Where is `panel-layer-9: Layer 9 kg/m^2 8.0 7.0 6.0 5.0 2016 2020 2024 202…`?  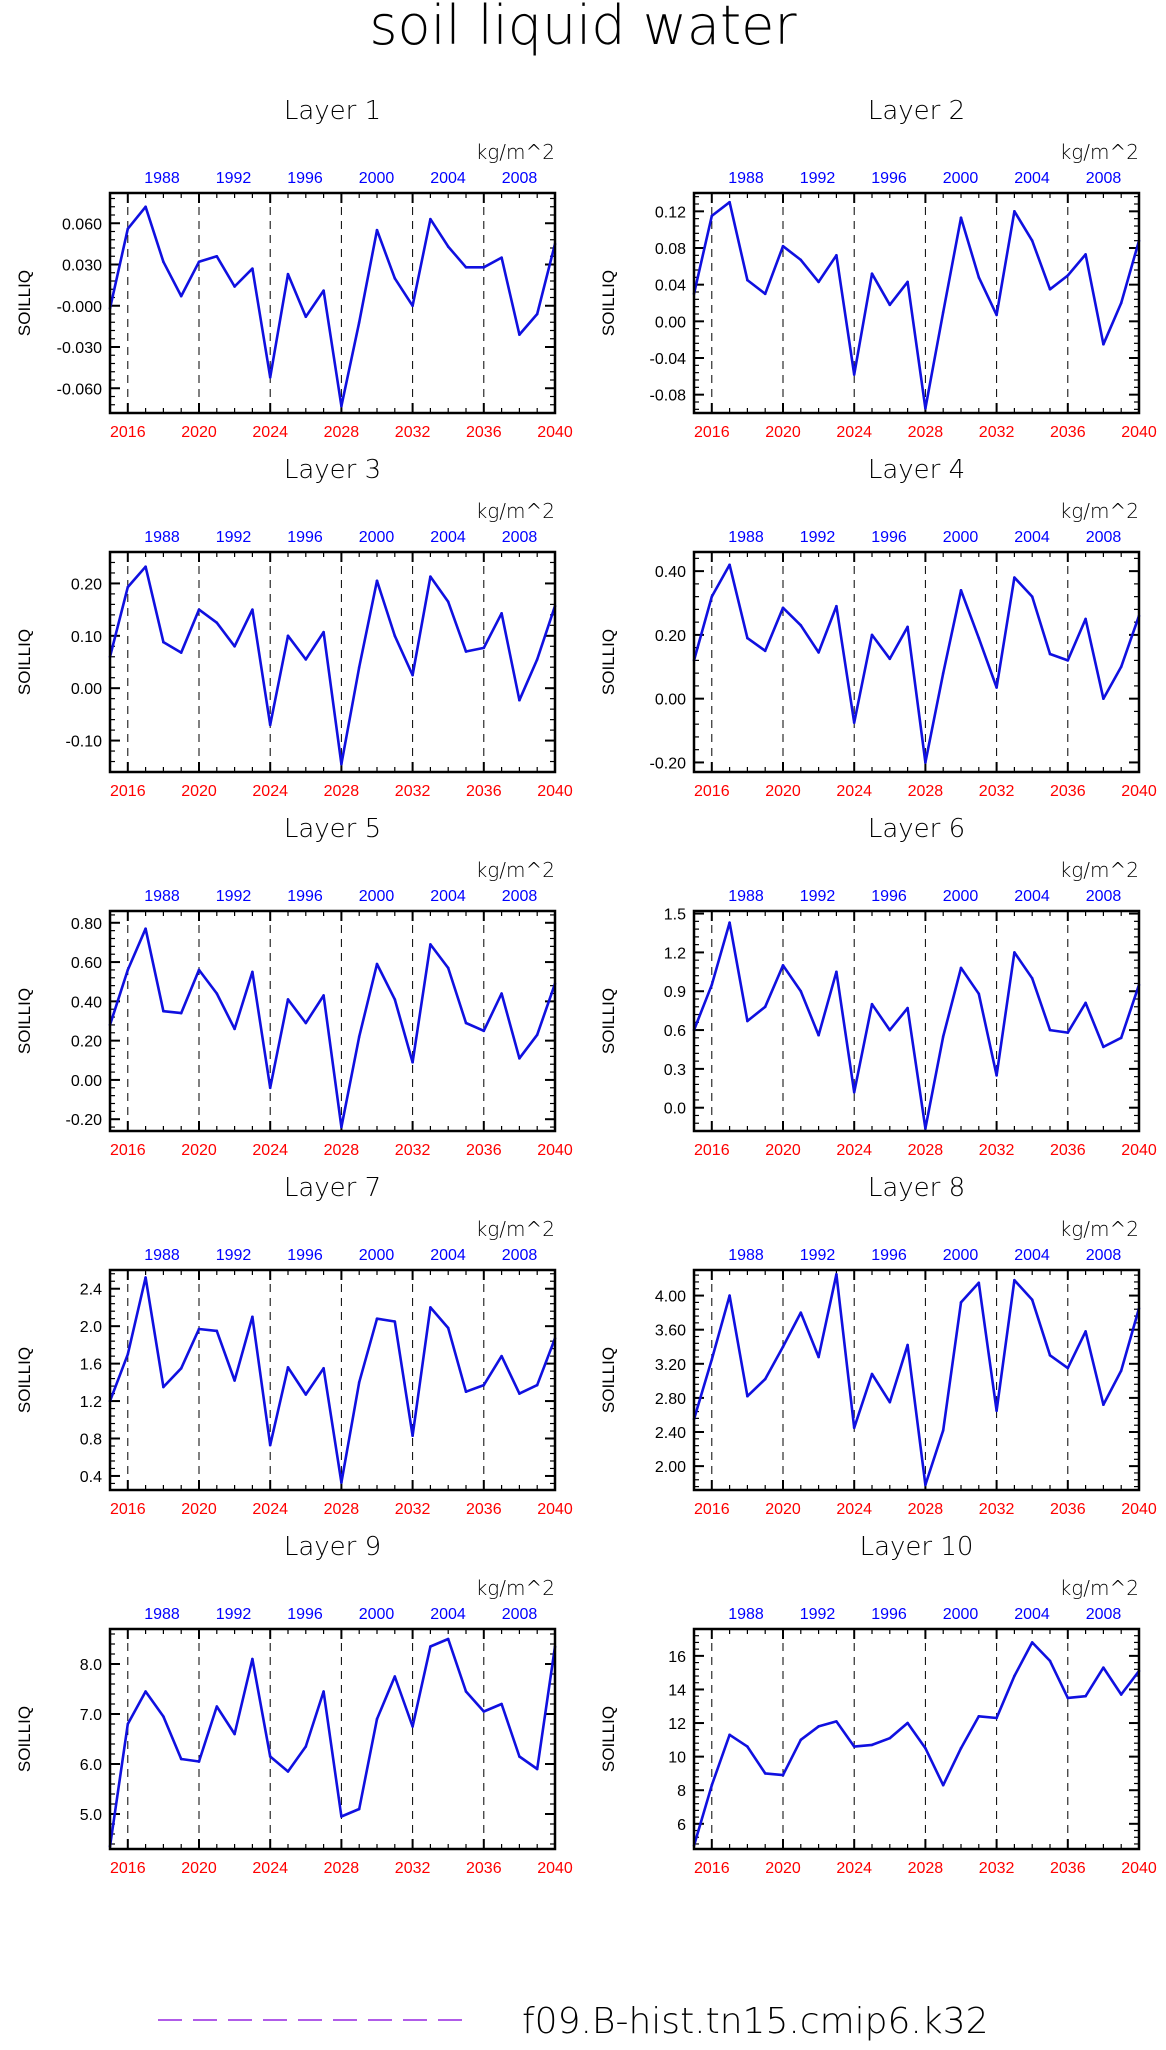 panel-layer-9: Layer 9 kg/m^2 8.0 7.0 6.0 5.0 2016 2020 2024 202… is located at coordinates (294, 1704).